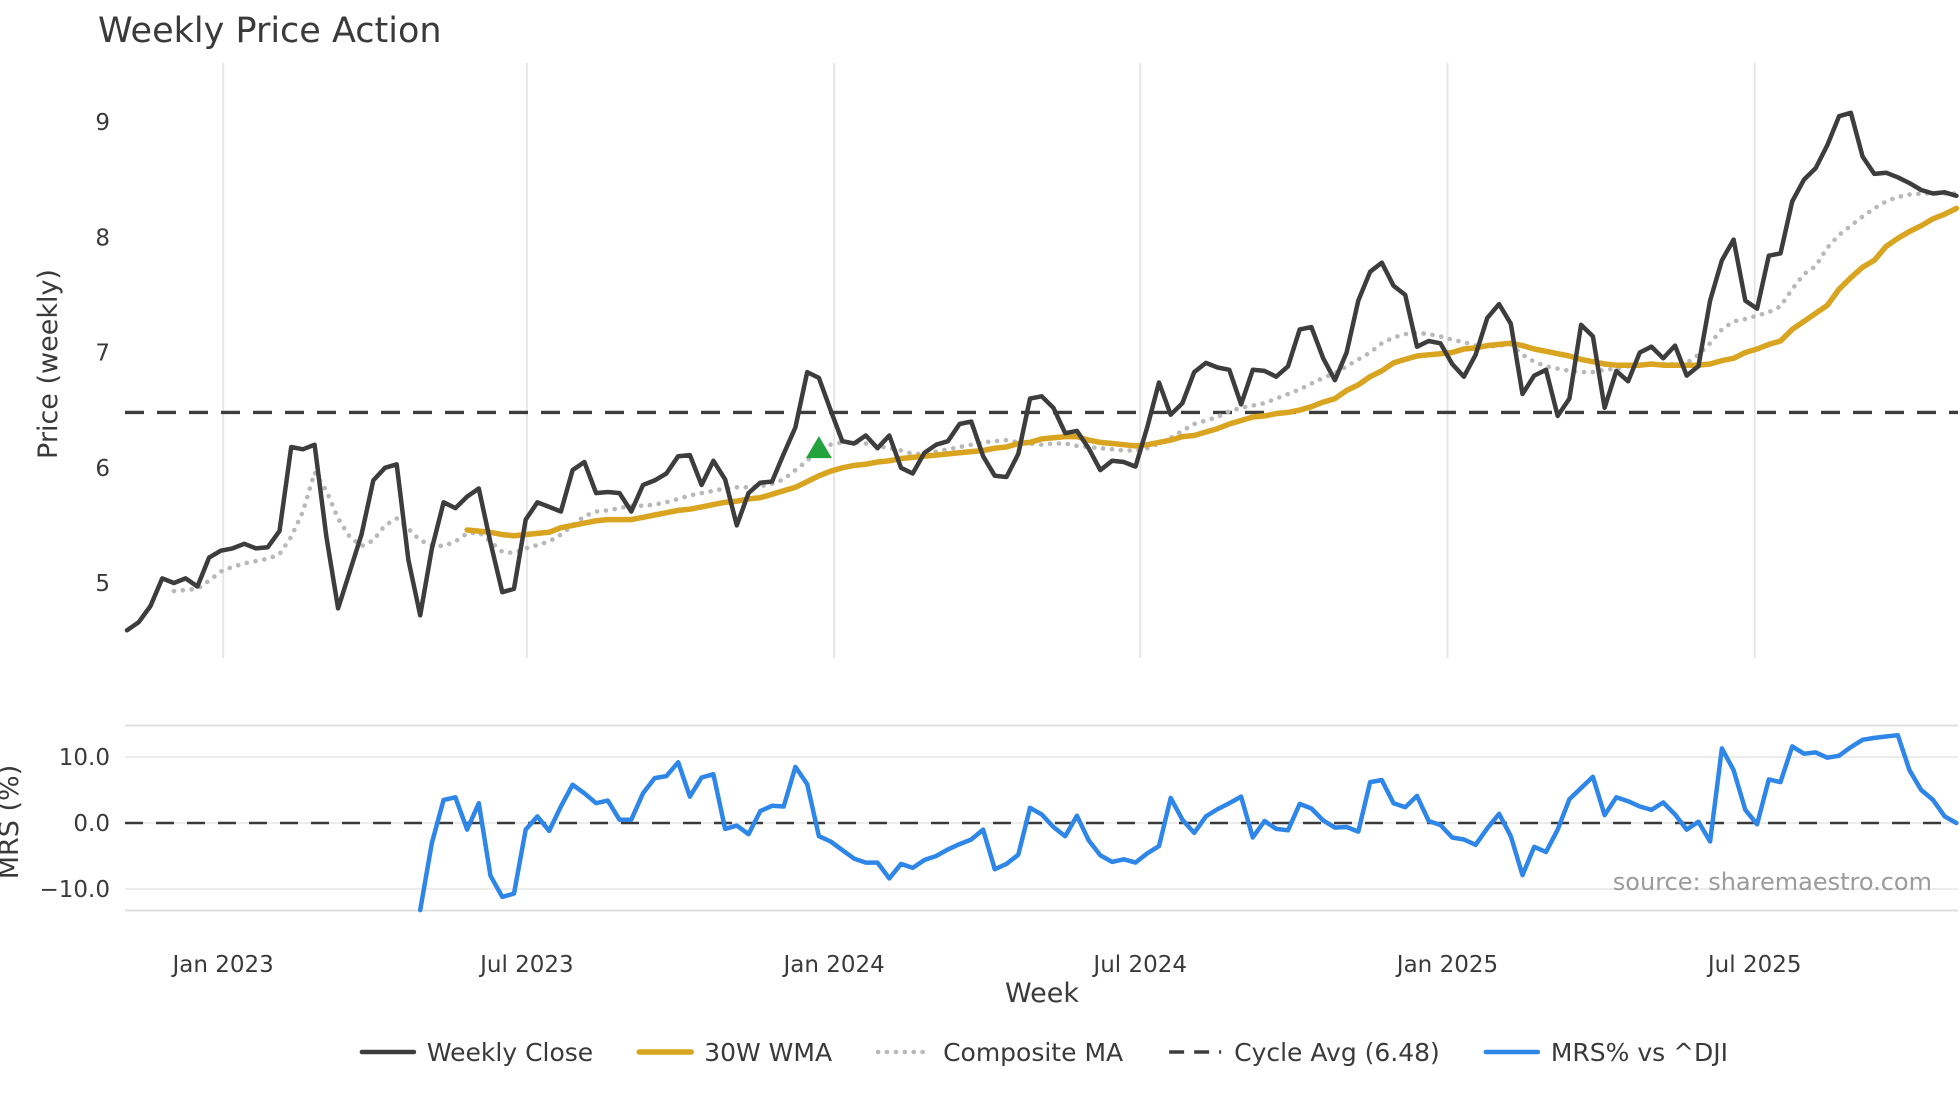 This screenshot has height=1102, width=1960. I want to click on x-tick-label: Jul 2025, so click(1754, 965).